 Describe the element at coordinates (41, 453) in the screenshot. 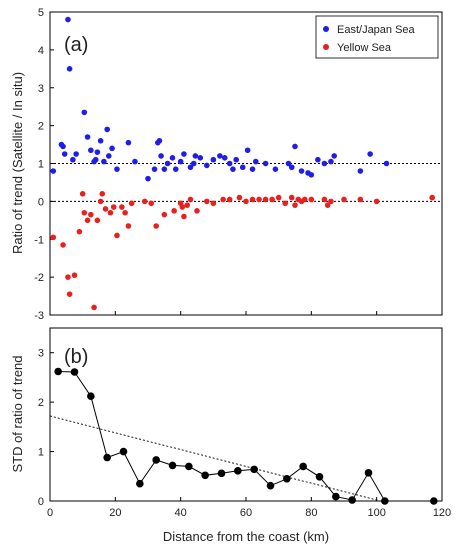

I see `panel-b-ytick-label: 1` at that location.